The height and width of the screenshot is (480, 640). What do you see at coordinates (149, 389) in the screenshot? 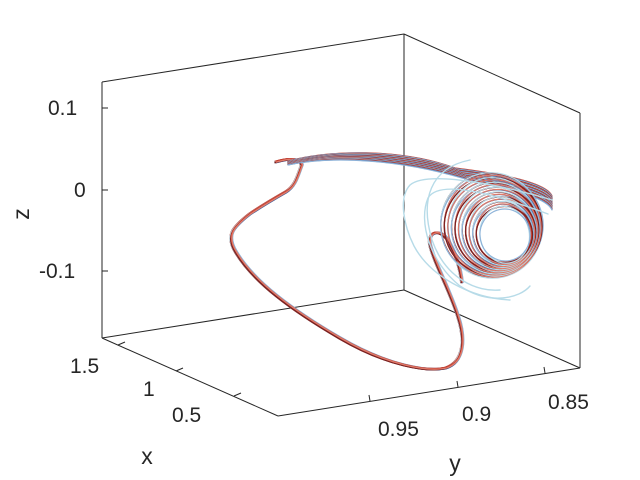
I see `x-tick-label: 1` at bounding box center [149, 389].